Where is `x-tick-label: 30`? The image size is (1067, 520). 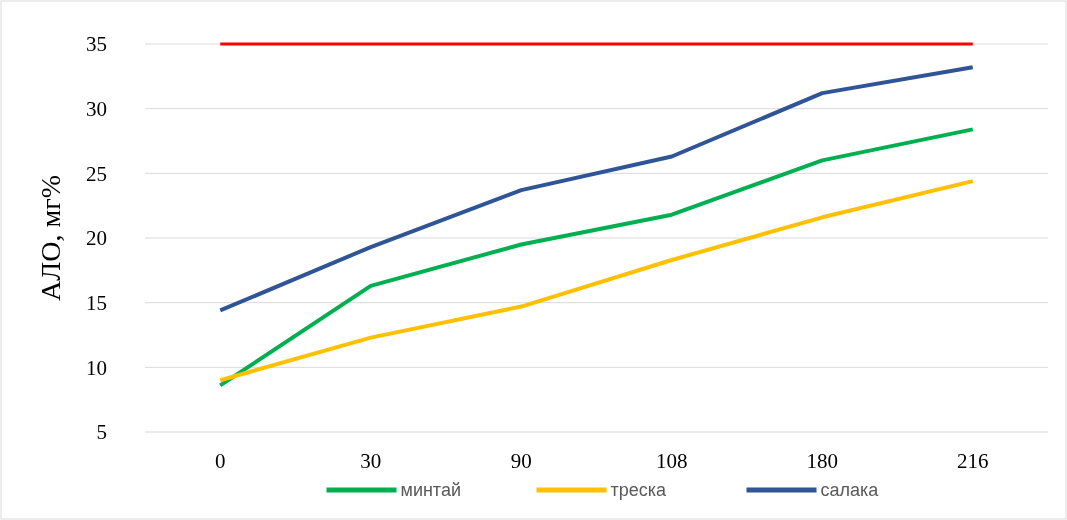 x-tick-label: 30 is located at coordinates (371, 461).